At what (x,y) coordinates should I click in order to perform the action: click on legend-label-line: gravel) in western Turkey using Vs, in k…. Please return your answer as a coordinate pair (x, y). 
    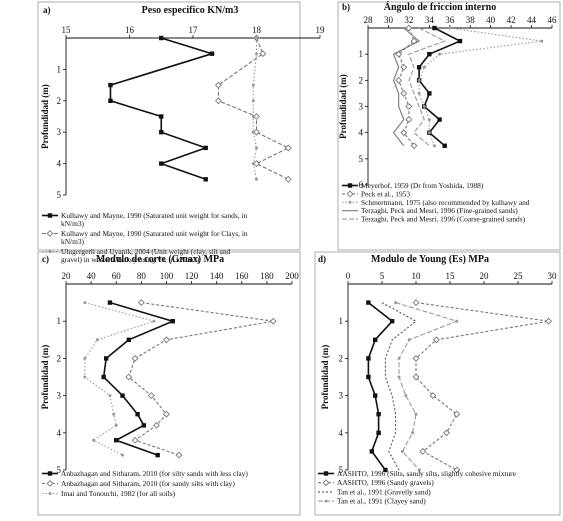
    Looking at the image, I should click on (130, 259).